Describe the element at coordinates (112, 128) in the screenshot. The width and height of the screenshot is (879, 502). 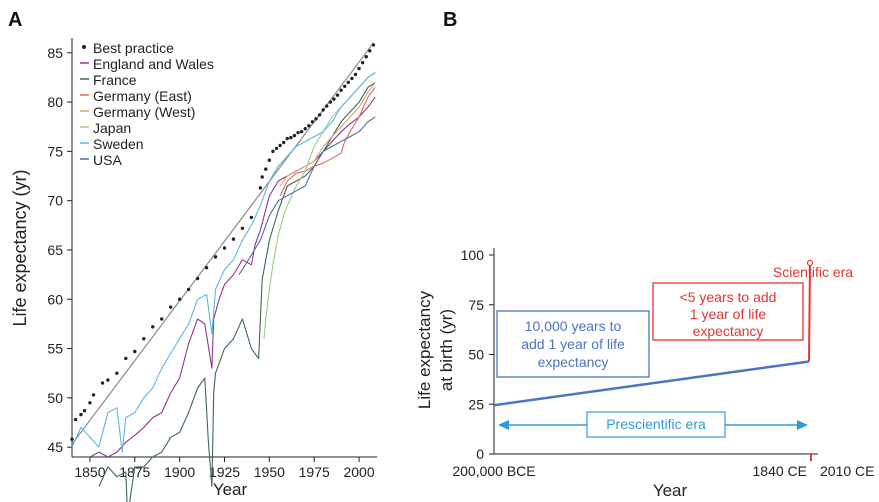
I see `legend-label-japan: Japan` at that location.